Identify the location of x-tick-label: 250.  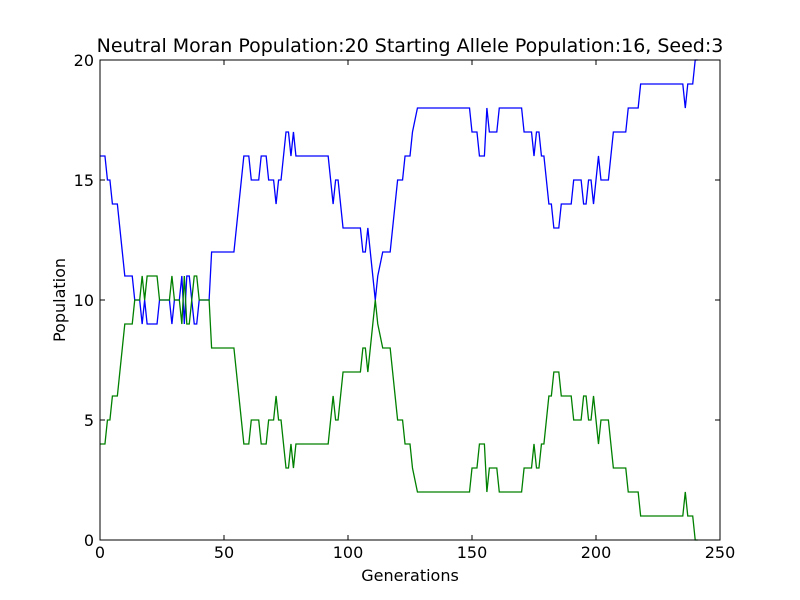
(720, 552).